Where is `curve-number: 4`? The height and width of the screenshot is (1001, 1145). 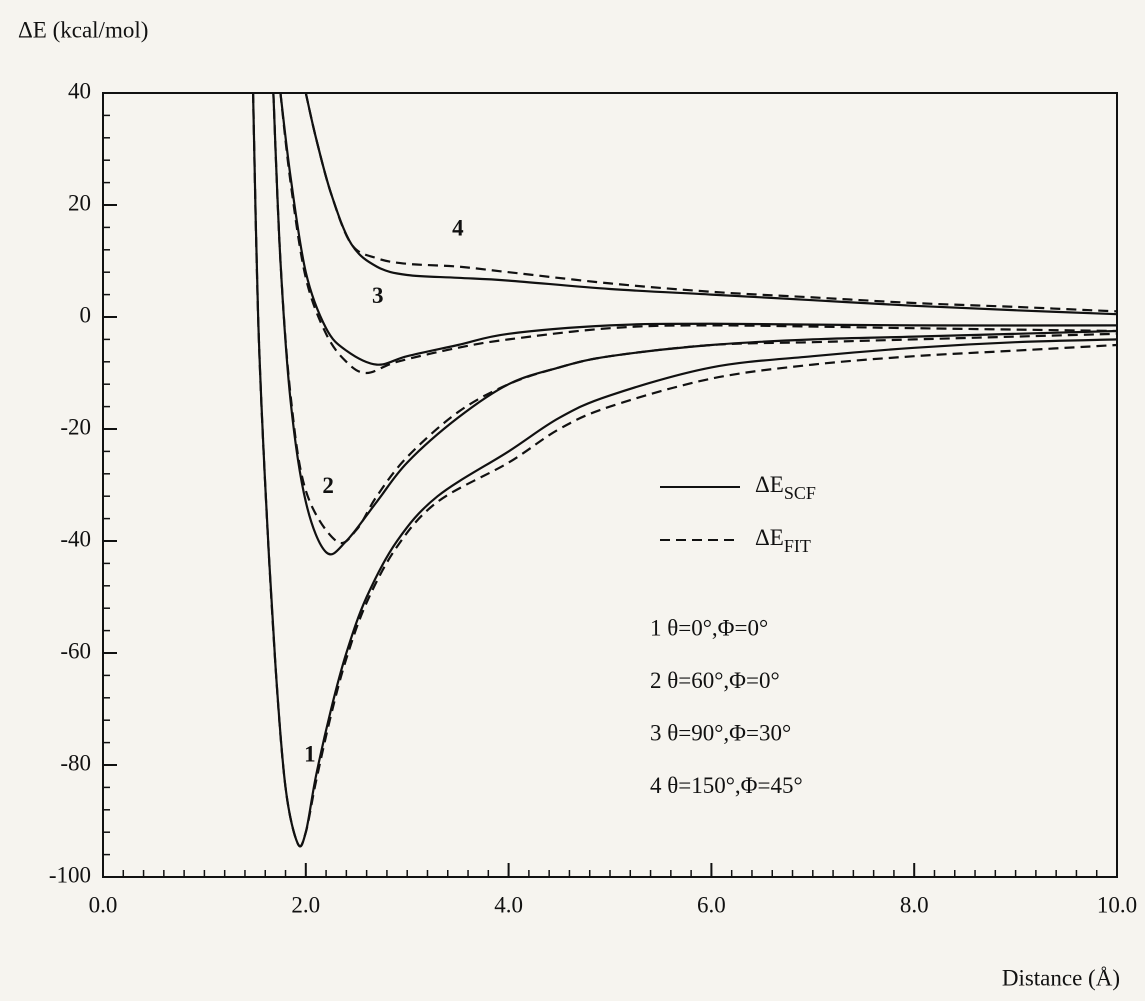 curve-number: 4 is located at coordinates (458, 227).